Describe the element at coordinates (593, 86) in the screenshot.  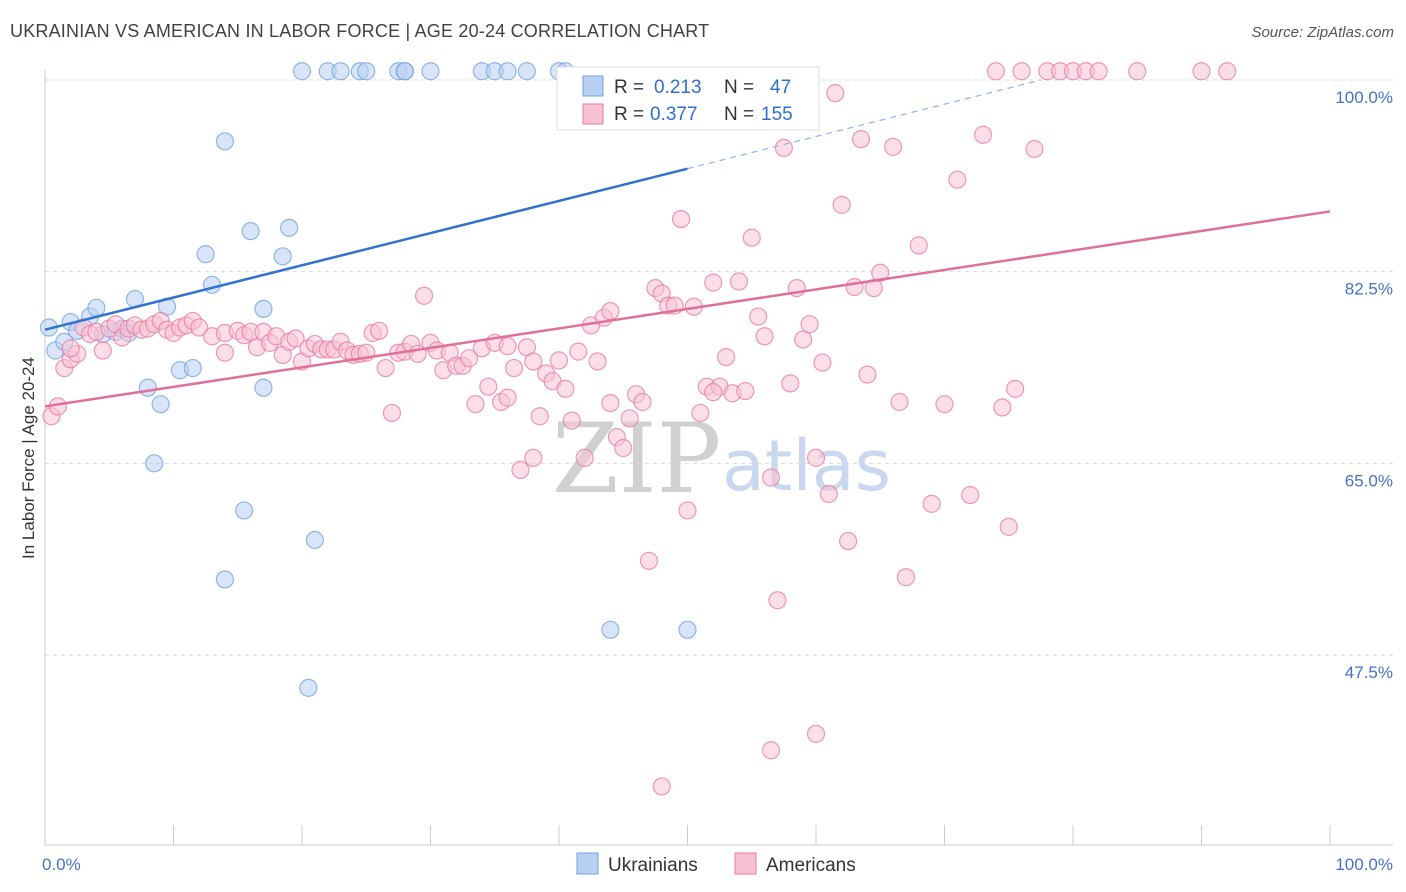
I see `stats-swatch-ukrainians` at that location.